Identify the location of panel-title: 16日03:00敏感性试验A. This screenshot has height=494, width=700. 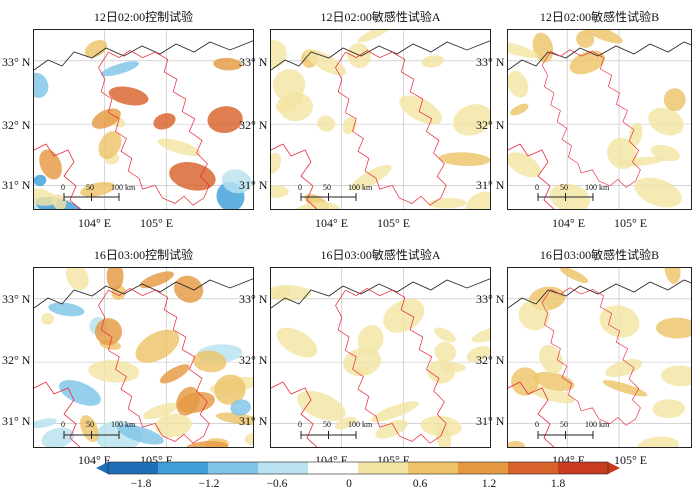
(380, 255).